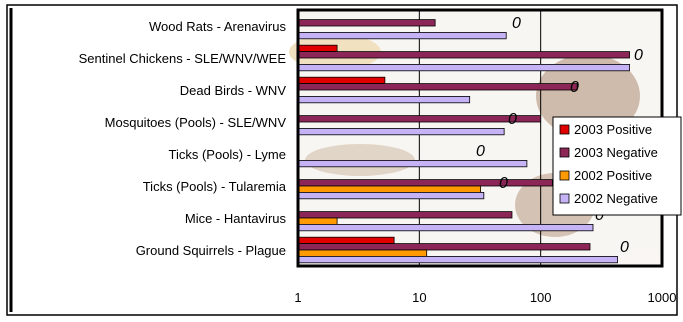  Describe the element at coordinates (196, 122) in the screenshot. I see `category-label: Mosquitoes (Pools) - SLE/WNV` at that location.